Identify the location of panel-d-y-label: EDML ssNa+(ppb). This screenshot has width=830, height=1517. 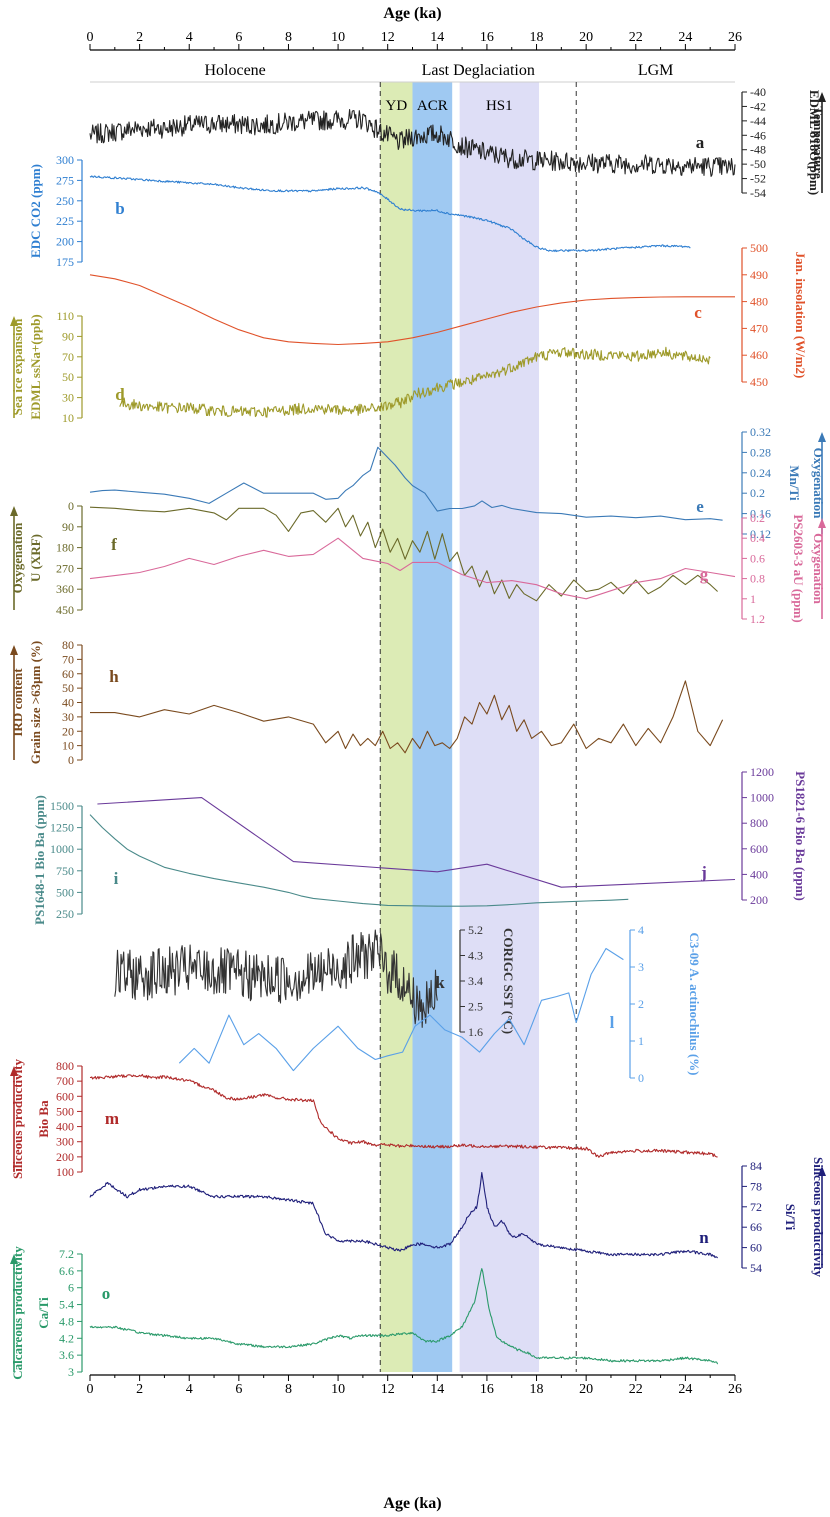
(35, 366).